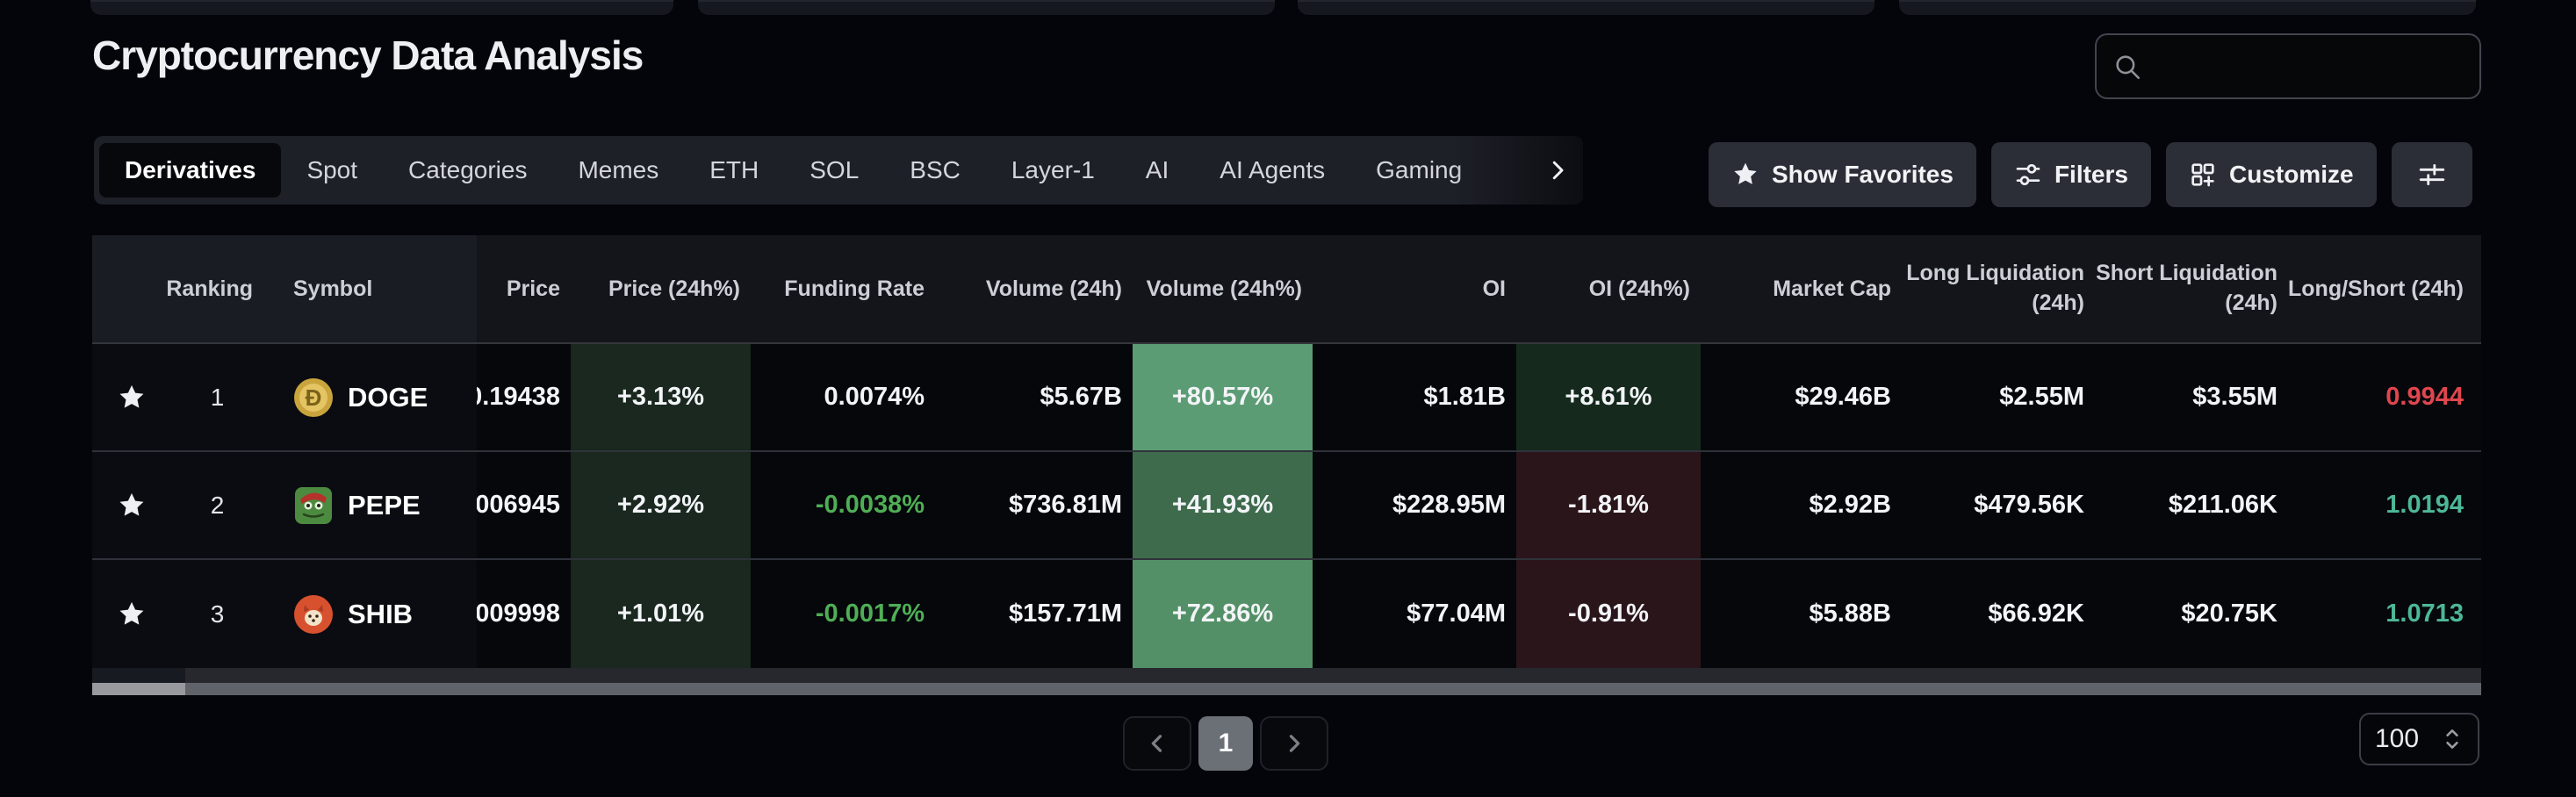 The width and height of the screenshot is (2576, 797). I want to click on tab-sol: SOL, so click(834, 170).